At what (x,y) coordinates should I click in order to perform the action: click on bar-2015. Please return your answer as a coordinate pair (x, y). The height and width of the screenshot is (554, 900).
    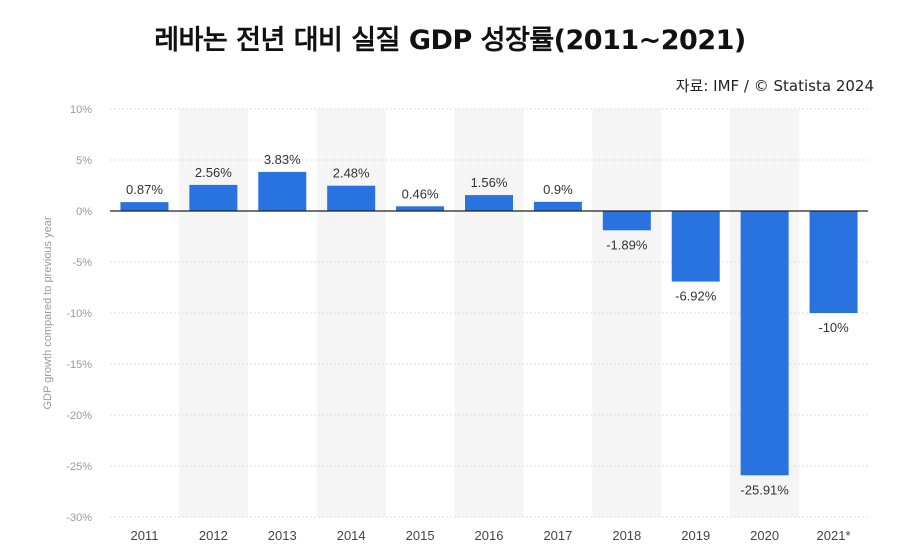
    Looking at the image, I should click on (420, 208).